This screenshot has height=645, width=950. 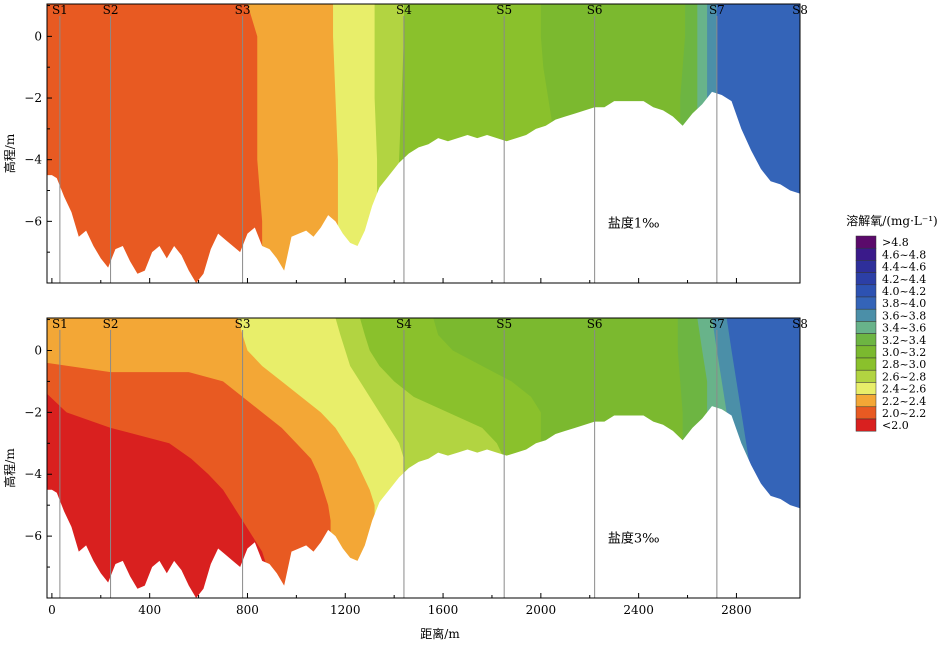 What do you see at coordinates (157, 458) in the screenshot?
I see `contour-band-<2.0` at bounding box center [157, 458].